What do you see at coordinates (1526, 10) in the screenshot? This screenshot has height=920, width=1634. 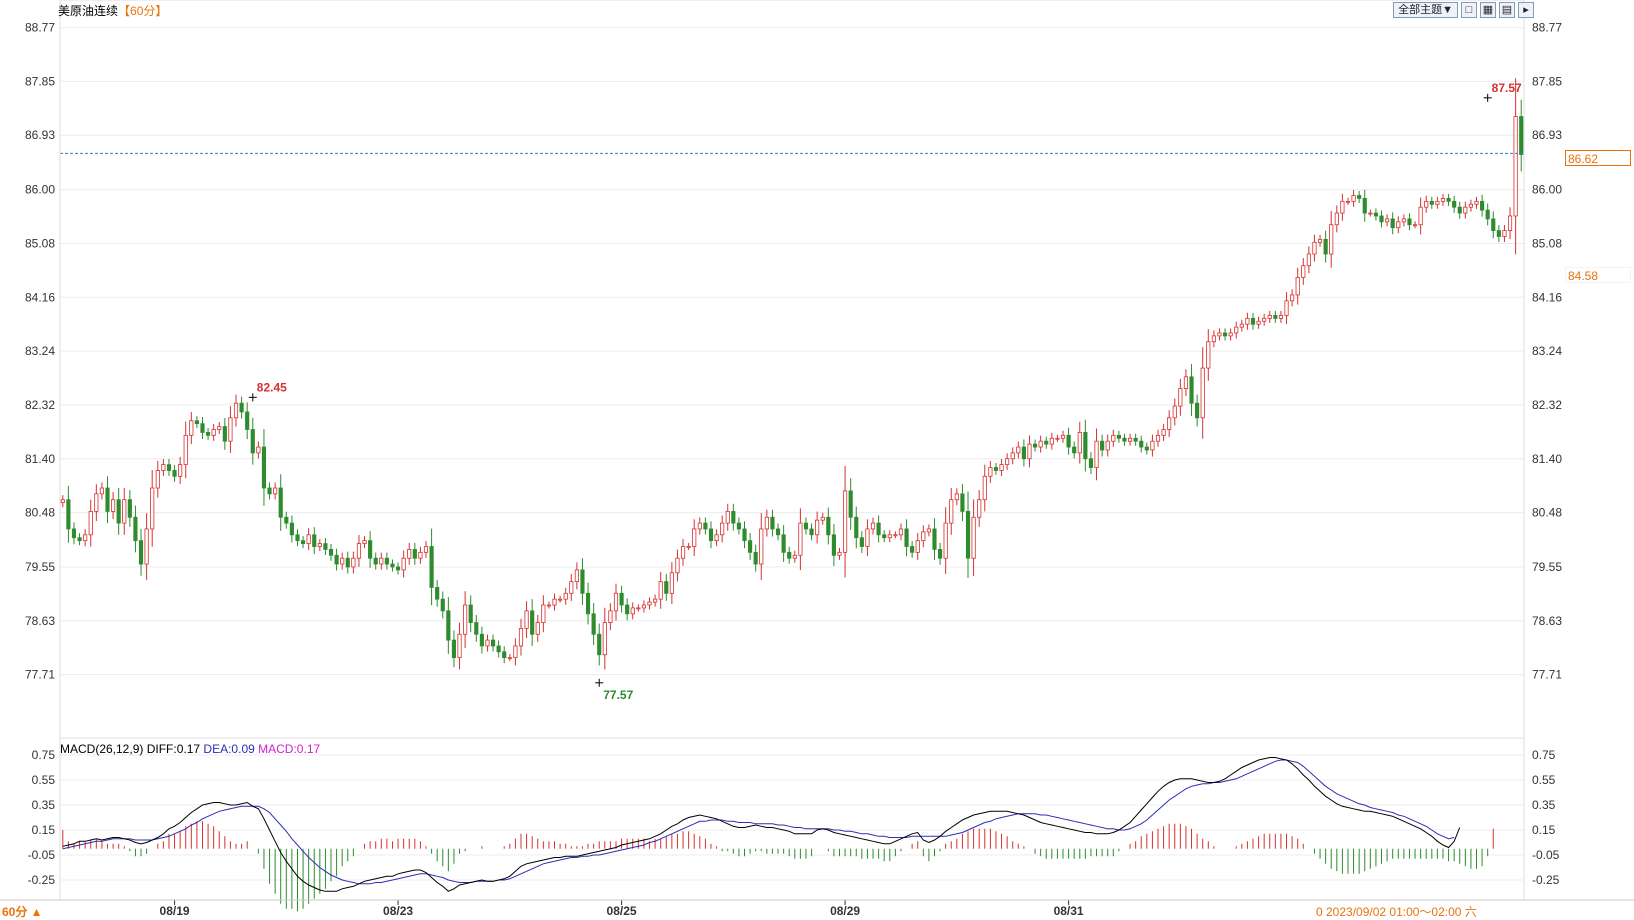 I see `panel-toggle-icon: ▸` at bounding box center [1526, 10].